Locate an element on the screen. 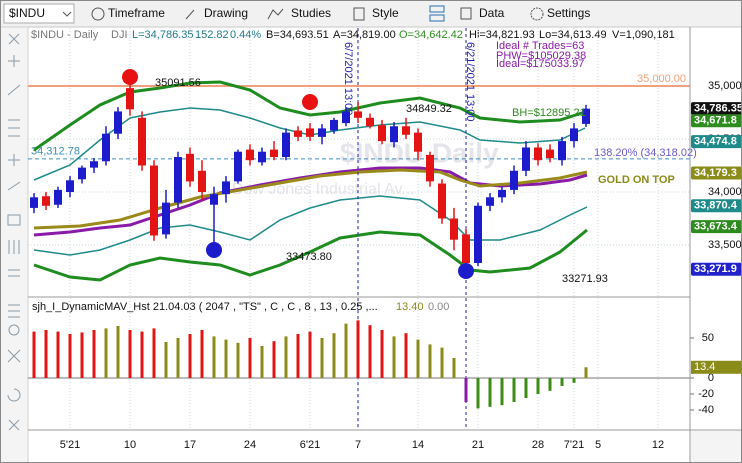 The width and height of the screenshot is (742, 463). y-tick-label: 34,000 is located at coordinates (725, 192).